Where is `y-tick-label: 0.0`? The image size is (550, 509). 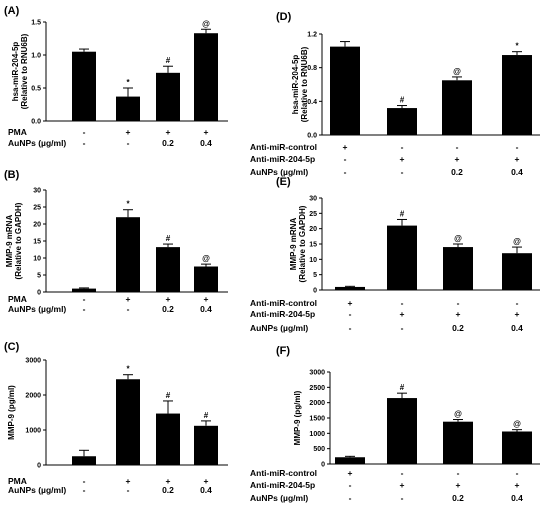
y-tick-label: 0.0 is located at coordinates (36, 122).